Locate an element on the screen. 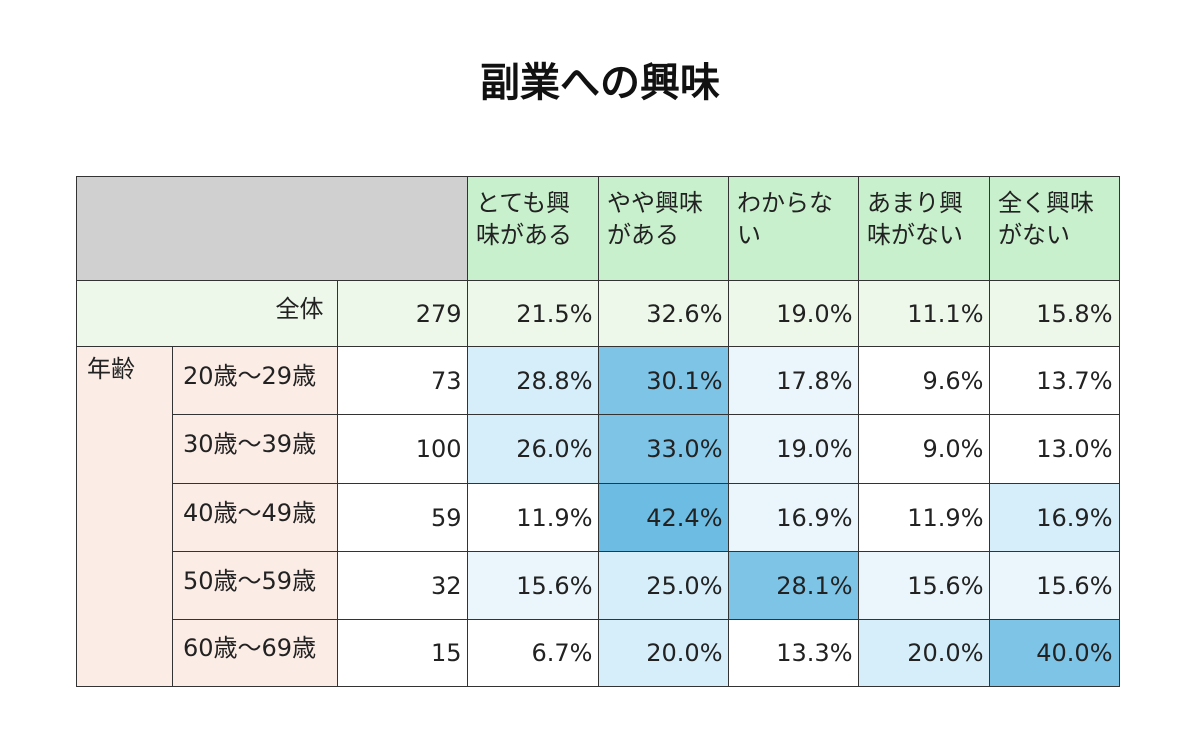 This screenshot has width=1200, height=742. total-value: 15.8% is located at coordinates (1054, 314).